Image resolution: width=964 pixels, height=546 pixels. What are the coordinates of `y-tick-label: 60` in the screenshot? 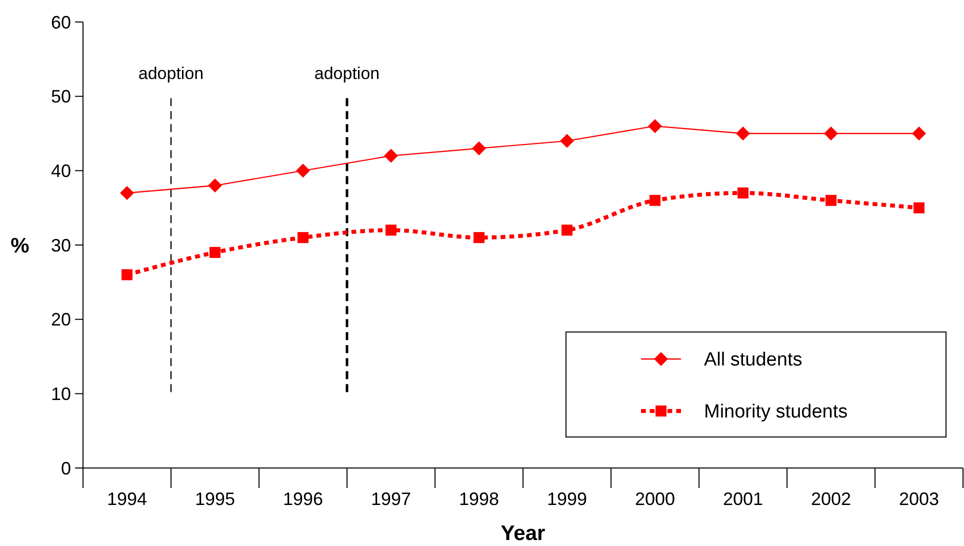 It's located at (60, 22).